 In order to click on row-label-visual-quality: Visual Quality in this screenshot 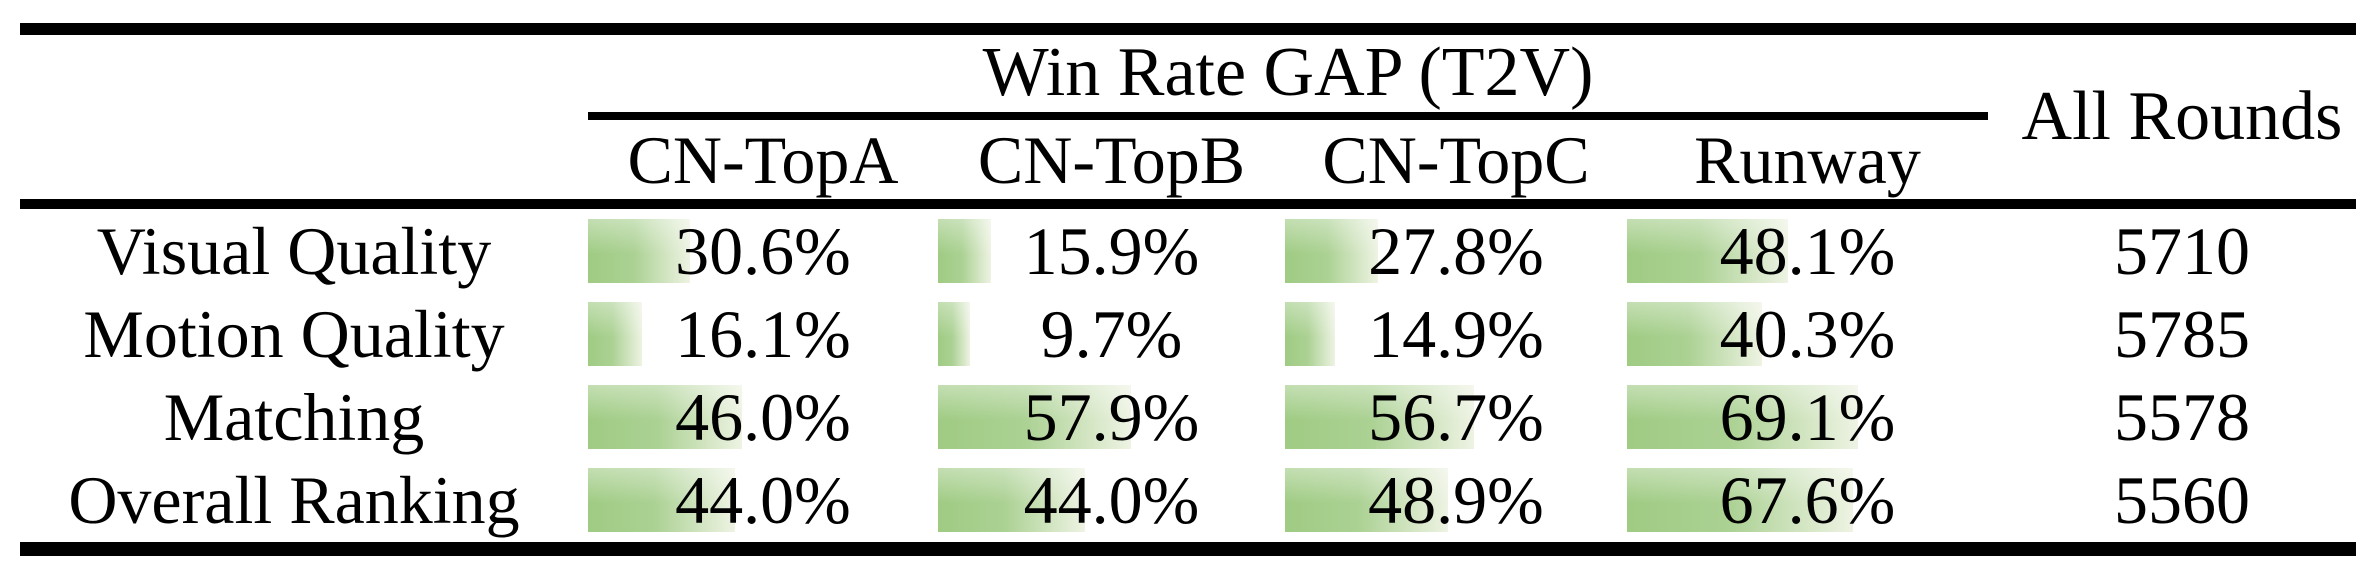, I will do `click(294, 250)`.